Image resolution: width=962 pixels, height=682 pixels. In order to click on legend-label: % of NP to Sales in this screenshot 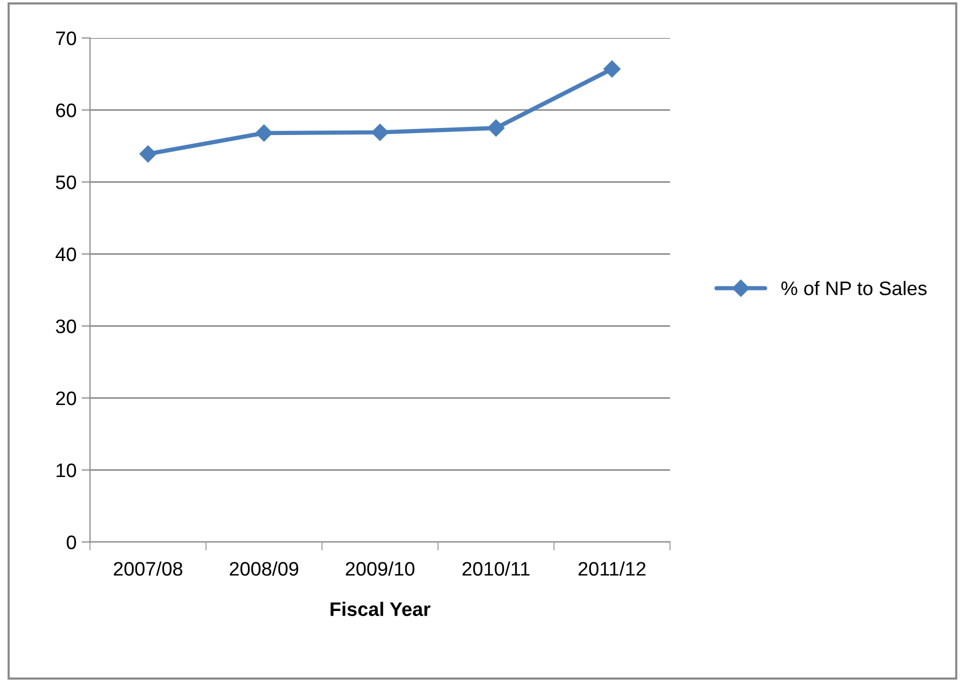, I will do `click(854, 288)`.